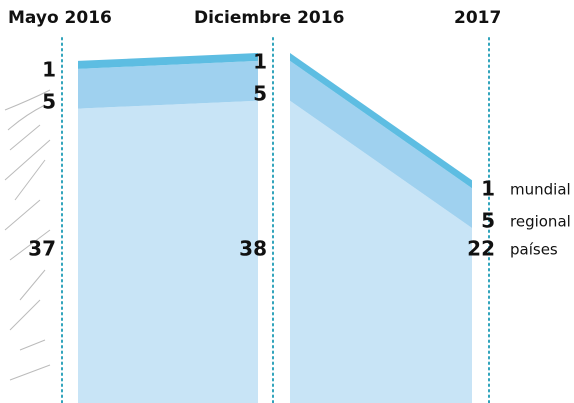  I want to click on value-label: 22, so click(481, 249).